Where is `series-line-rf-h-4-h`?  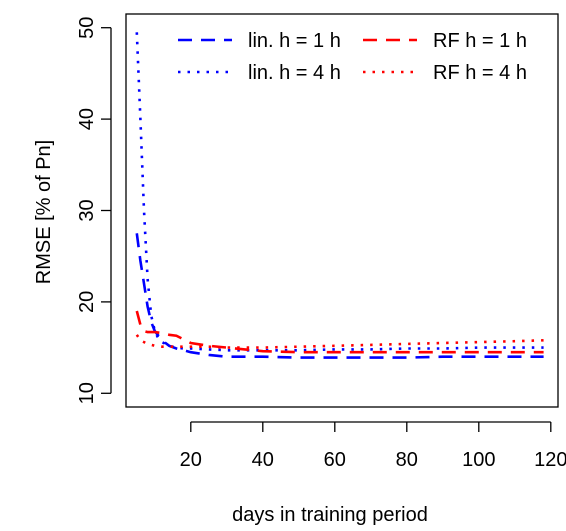
series-line-rf-h-4-h is located at coordinates (339, 341).